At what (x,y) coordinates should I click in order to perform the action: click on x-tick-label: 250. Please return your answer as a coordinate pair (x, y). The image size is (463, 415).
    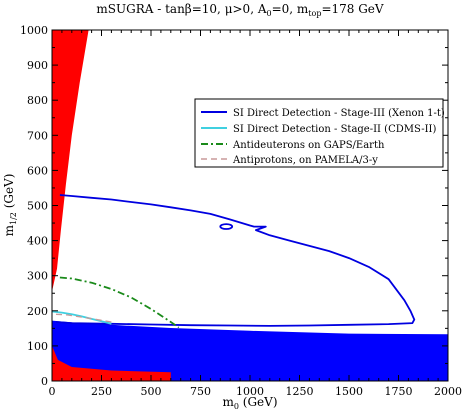
    Looking at the image, I should click on (101, 391).